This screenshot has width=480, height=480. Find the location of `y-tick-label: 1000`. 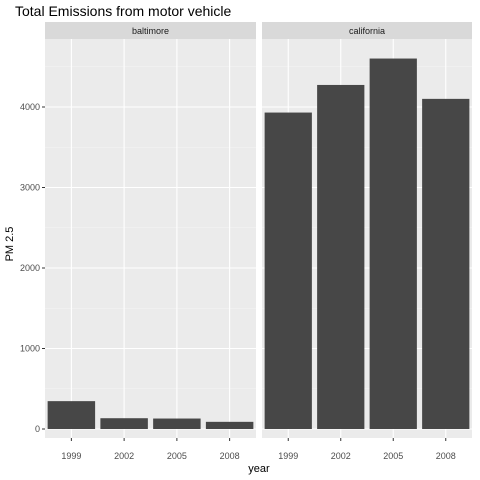

y-tick-label: 1000 is located at coordinates (30, 349).